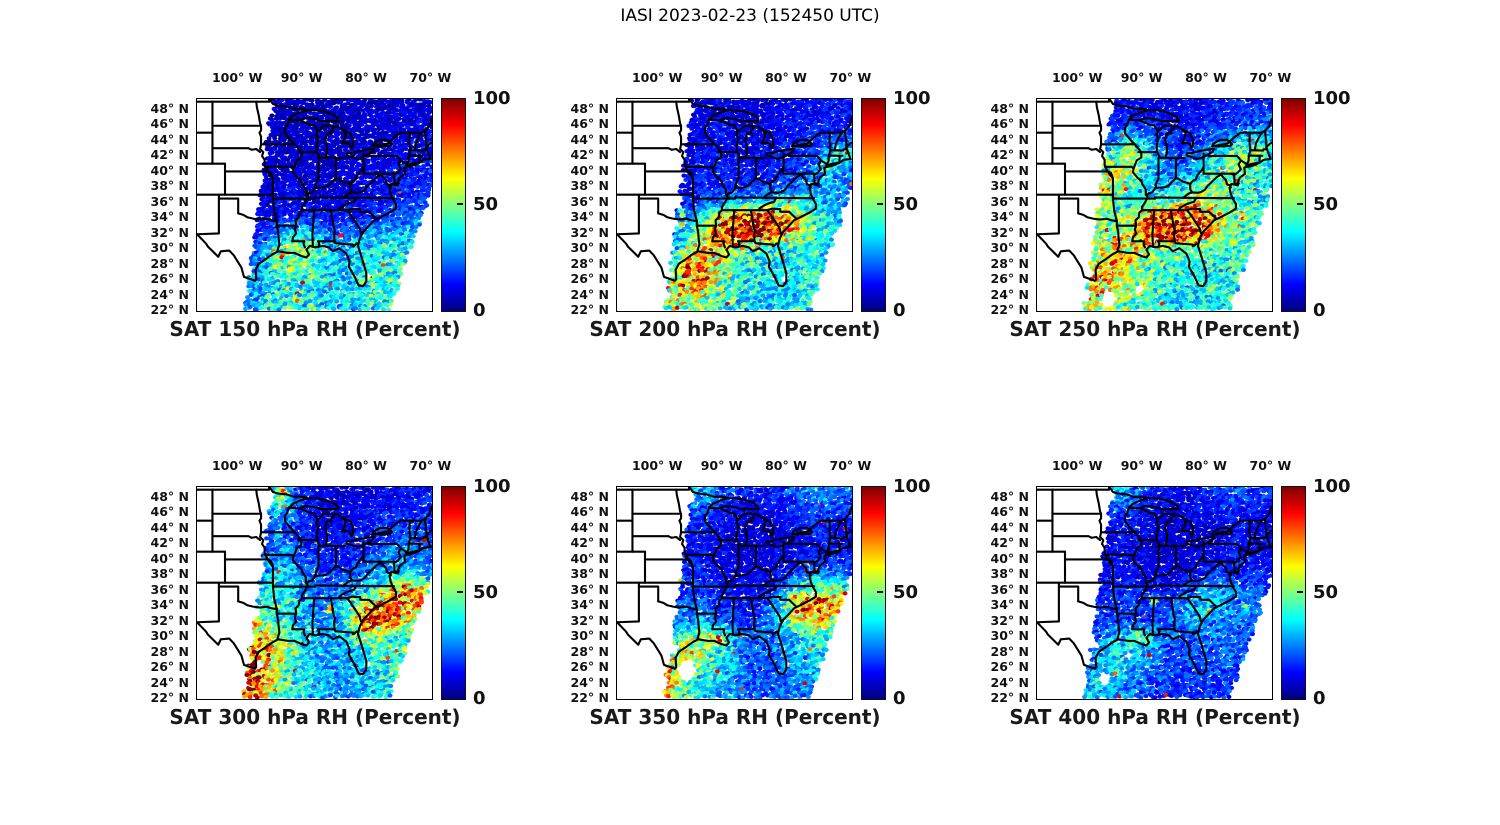 The width and height of the screenshot is (1500, 825). I want to click on lat-tick-label: 36° N, so click(169, 589).